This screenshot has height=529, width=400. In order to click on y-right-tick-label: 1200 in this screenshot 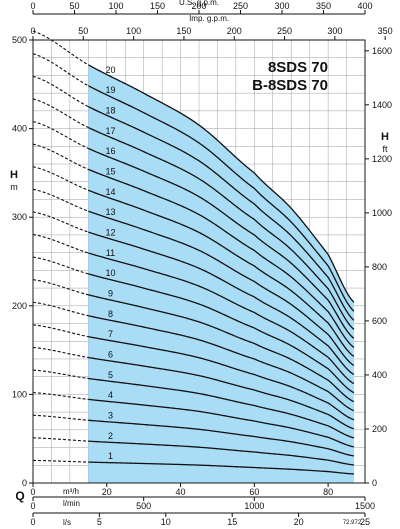, I will do `click(382, 159)`.